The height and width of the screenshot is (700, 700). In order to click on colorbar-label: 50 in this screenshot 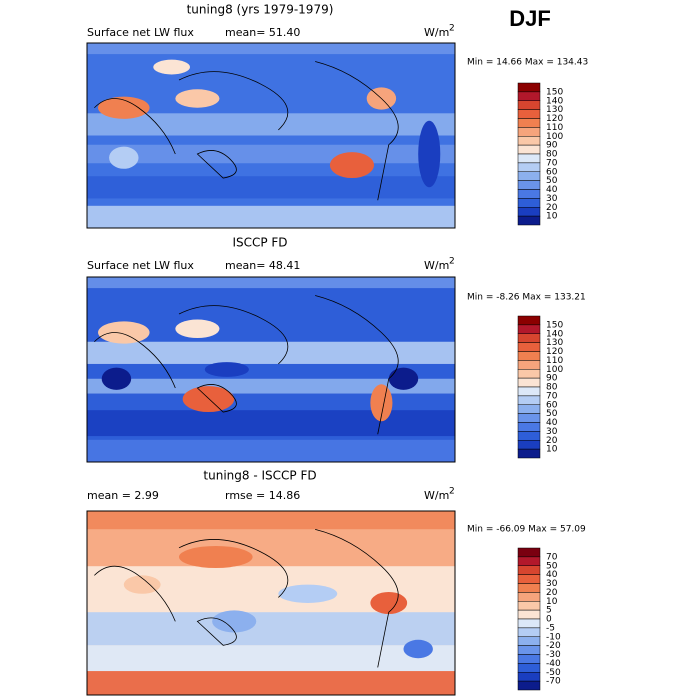, I will do `click(552, 414)`.